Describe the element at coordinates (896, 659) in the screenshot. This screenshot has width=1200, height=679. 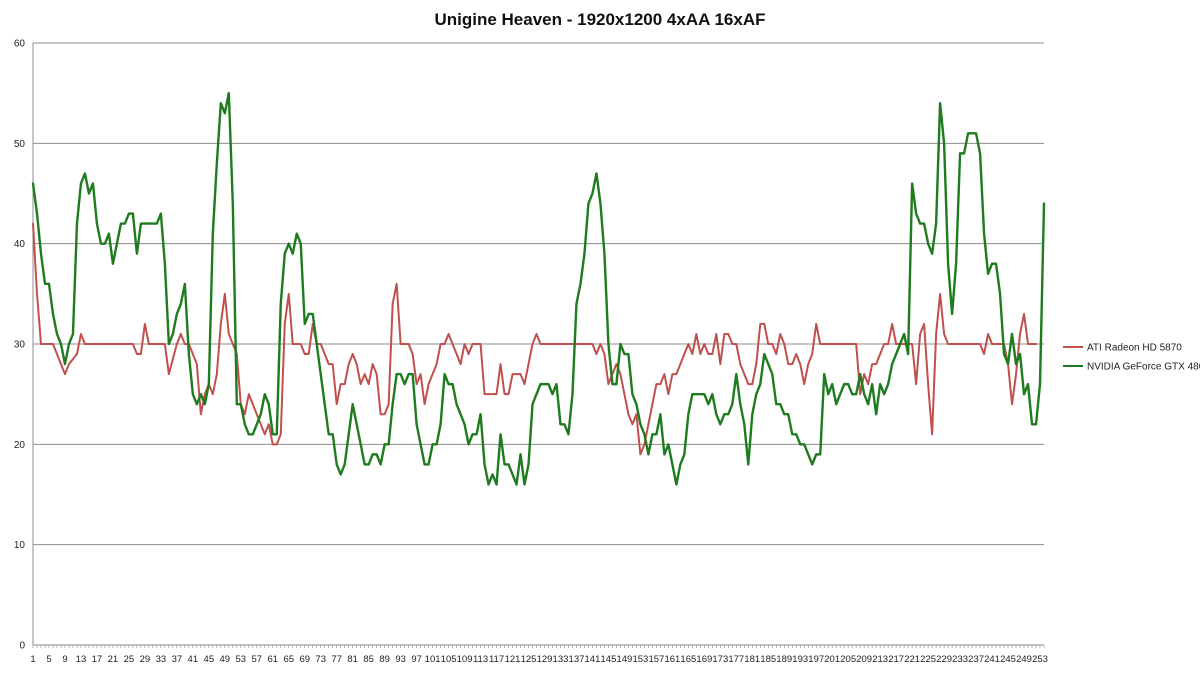
I see `x-tick-label: 217` at that location.